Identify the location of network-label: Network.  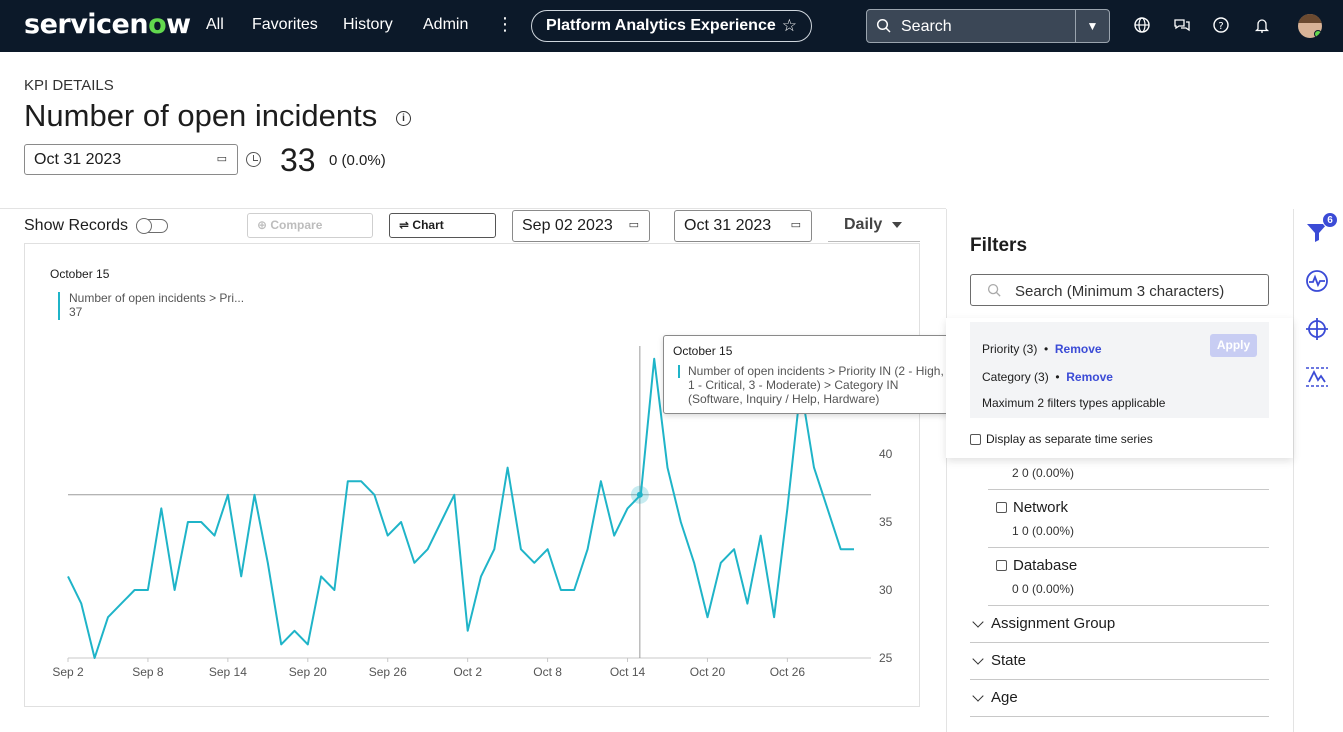
(1041, 507).